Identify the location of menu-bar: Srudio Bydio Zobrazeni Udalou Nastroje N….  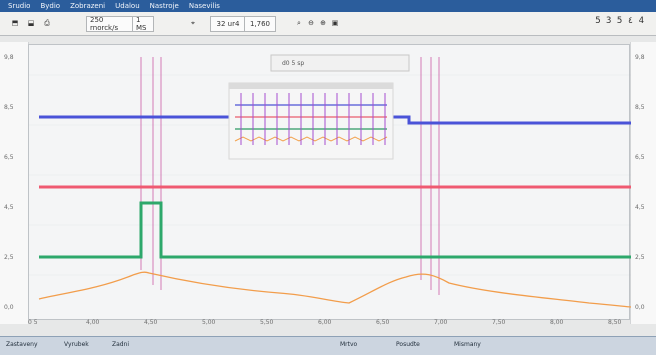
(328, 6).